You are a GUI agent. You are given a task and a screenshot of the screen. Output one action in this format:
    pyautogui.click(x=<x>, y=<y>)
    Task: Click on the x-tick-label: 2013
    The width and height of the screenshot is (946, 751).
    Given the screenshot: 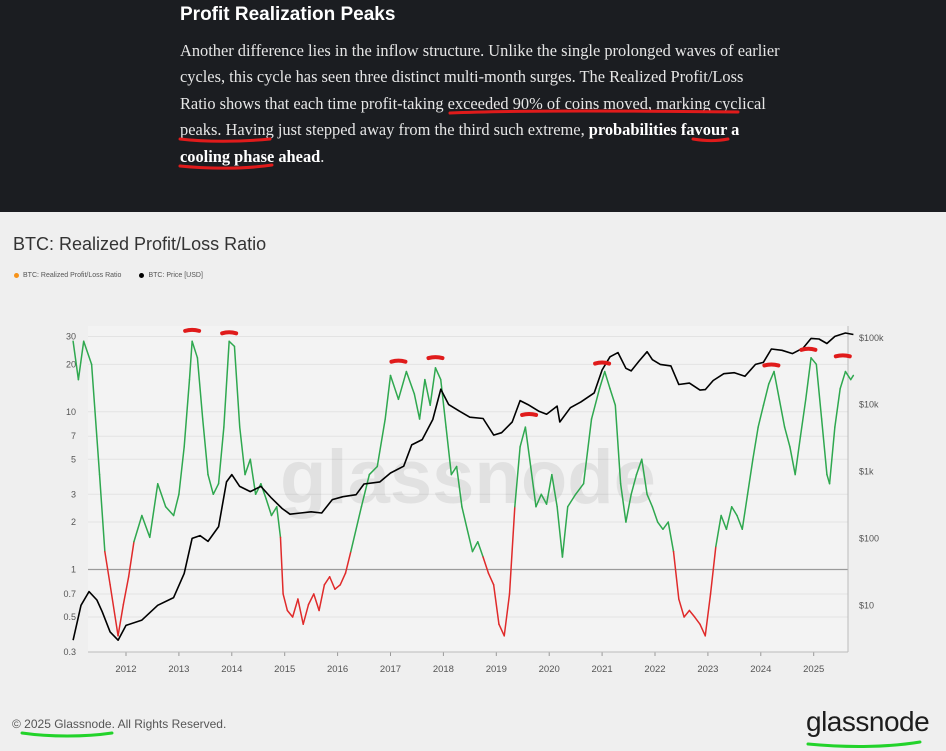 What is the action you would take?
    pyautogui.click(x=178, y=669)
    